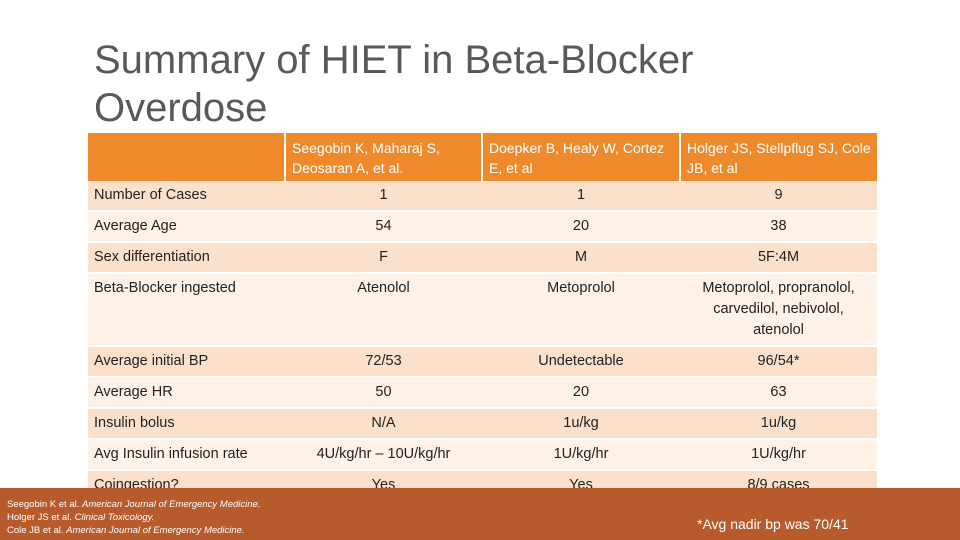 The height and width of the screenshot is (540, 960). What do you see at coordinates (778, 258) in the screenshot?
I see `table-cell: 5F:4M` at bounding box center [778, 258].